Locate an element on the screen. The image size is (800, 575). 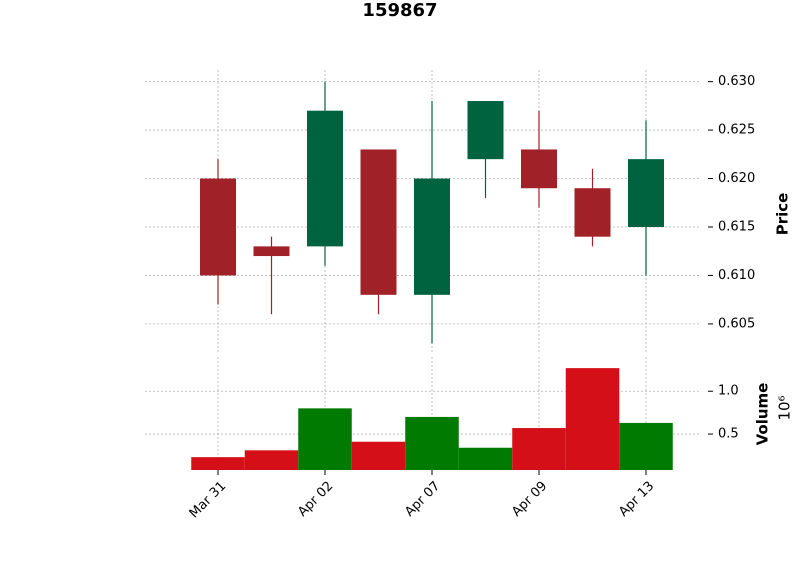
y-tick-label: 0.605 is located at coordinates (736, 323).